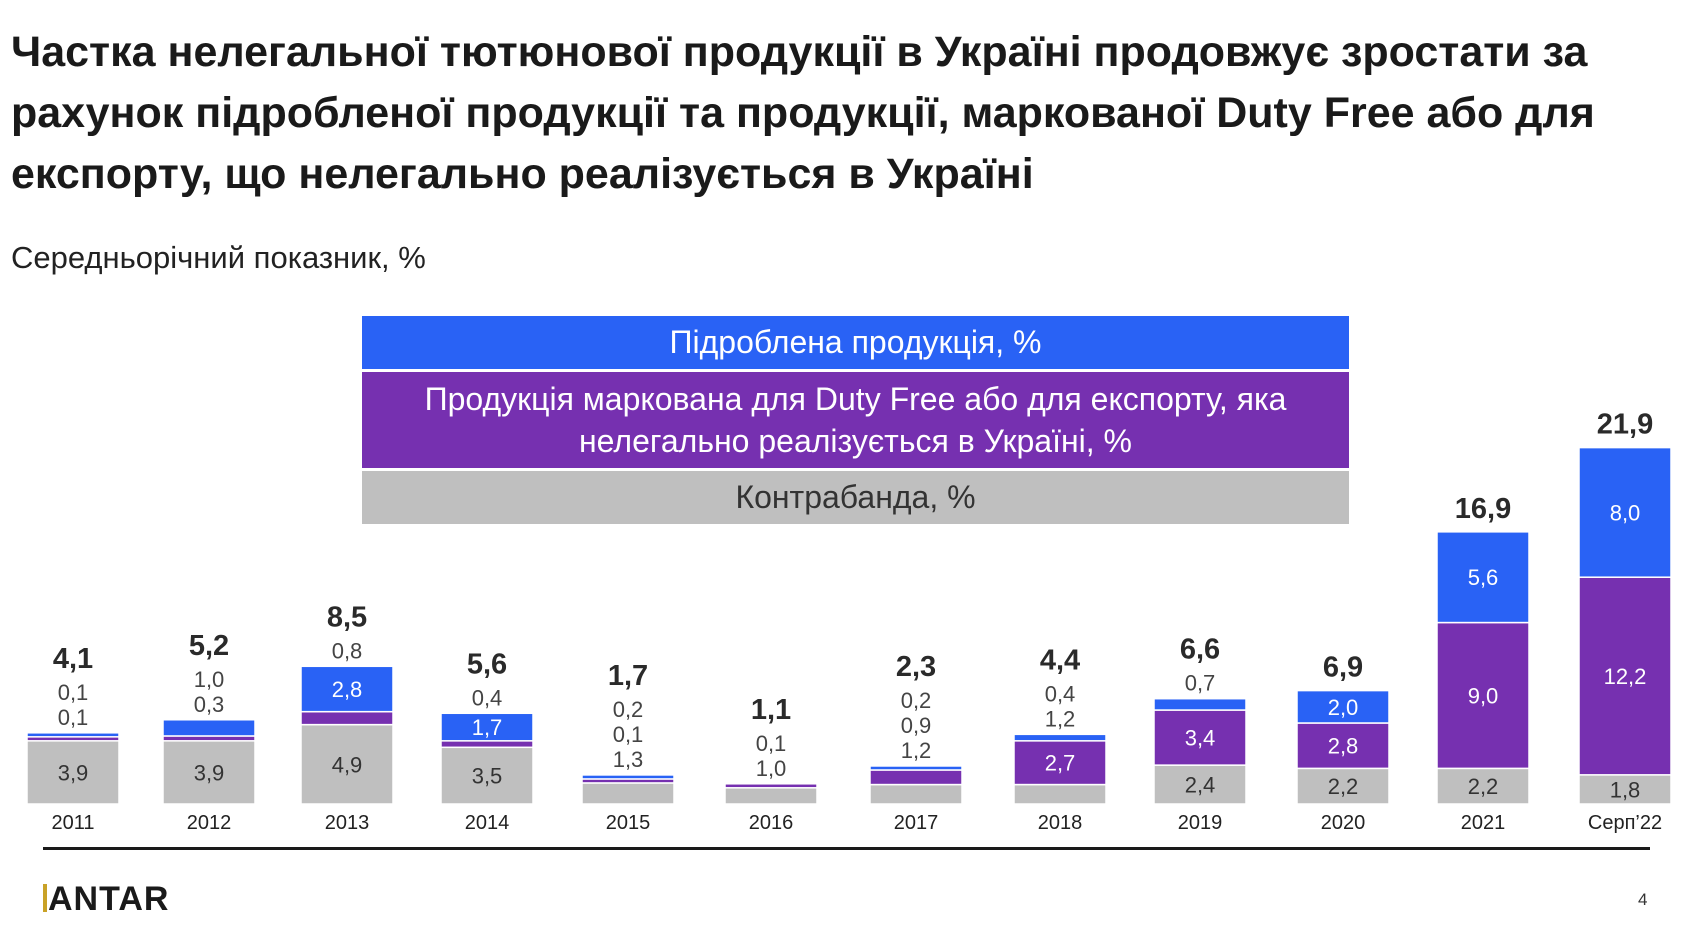  I want to click on total-label: 5,6, so click(487, 664).